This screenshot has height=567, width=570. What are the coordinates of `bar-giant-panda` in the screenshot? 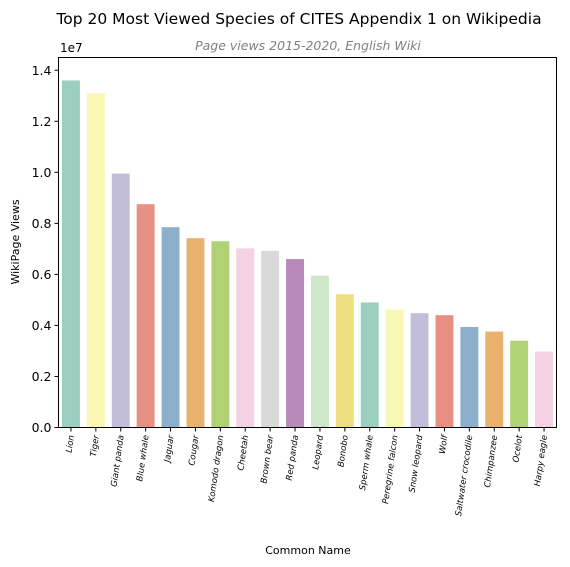 It's located at (120, 300).